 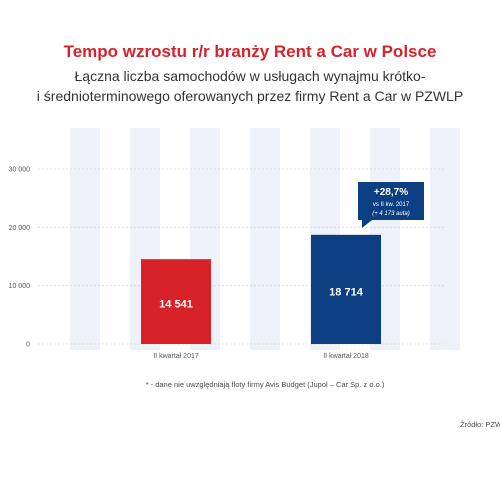 I want to click on bar-value-label: 18 714, so click(x=346, y=292).